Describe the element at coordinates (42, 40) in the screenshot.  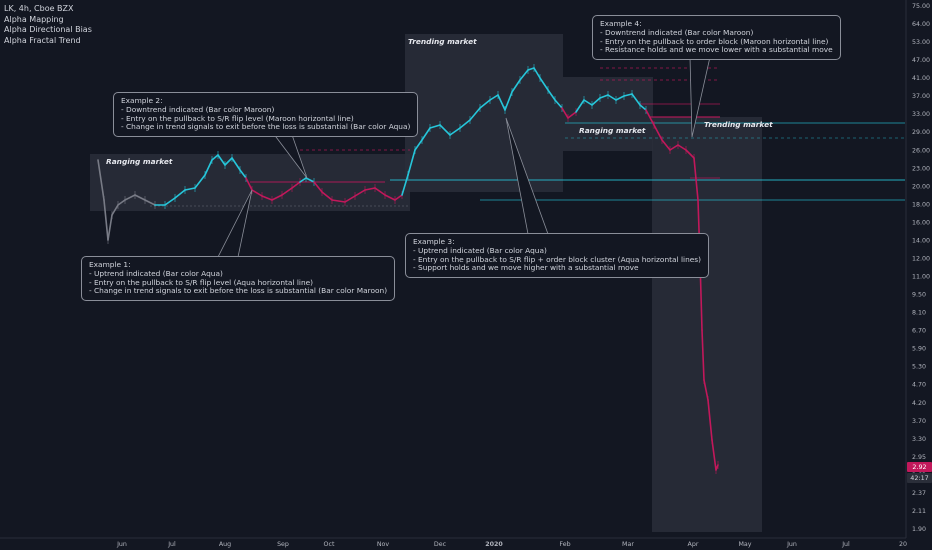
I see `indicator-alpha-fractal-trend: Alpha Fractal Trend` at that location.